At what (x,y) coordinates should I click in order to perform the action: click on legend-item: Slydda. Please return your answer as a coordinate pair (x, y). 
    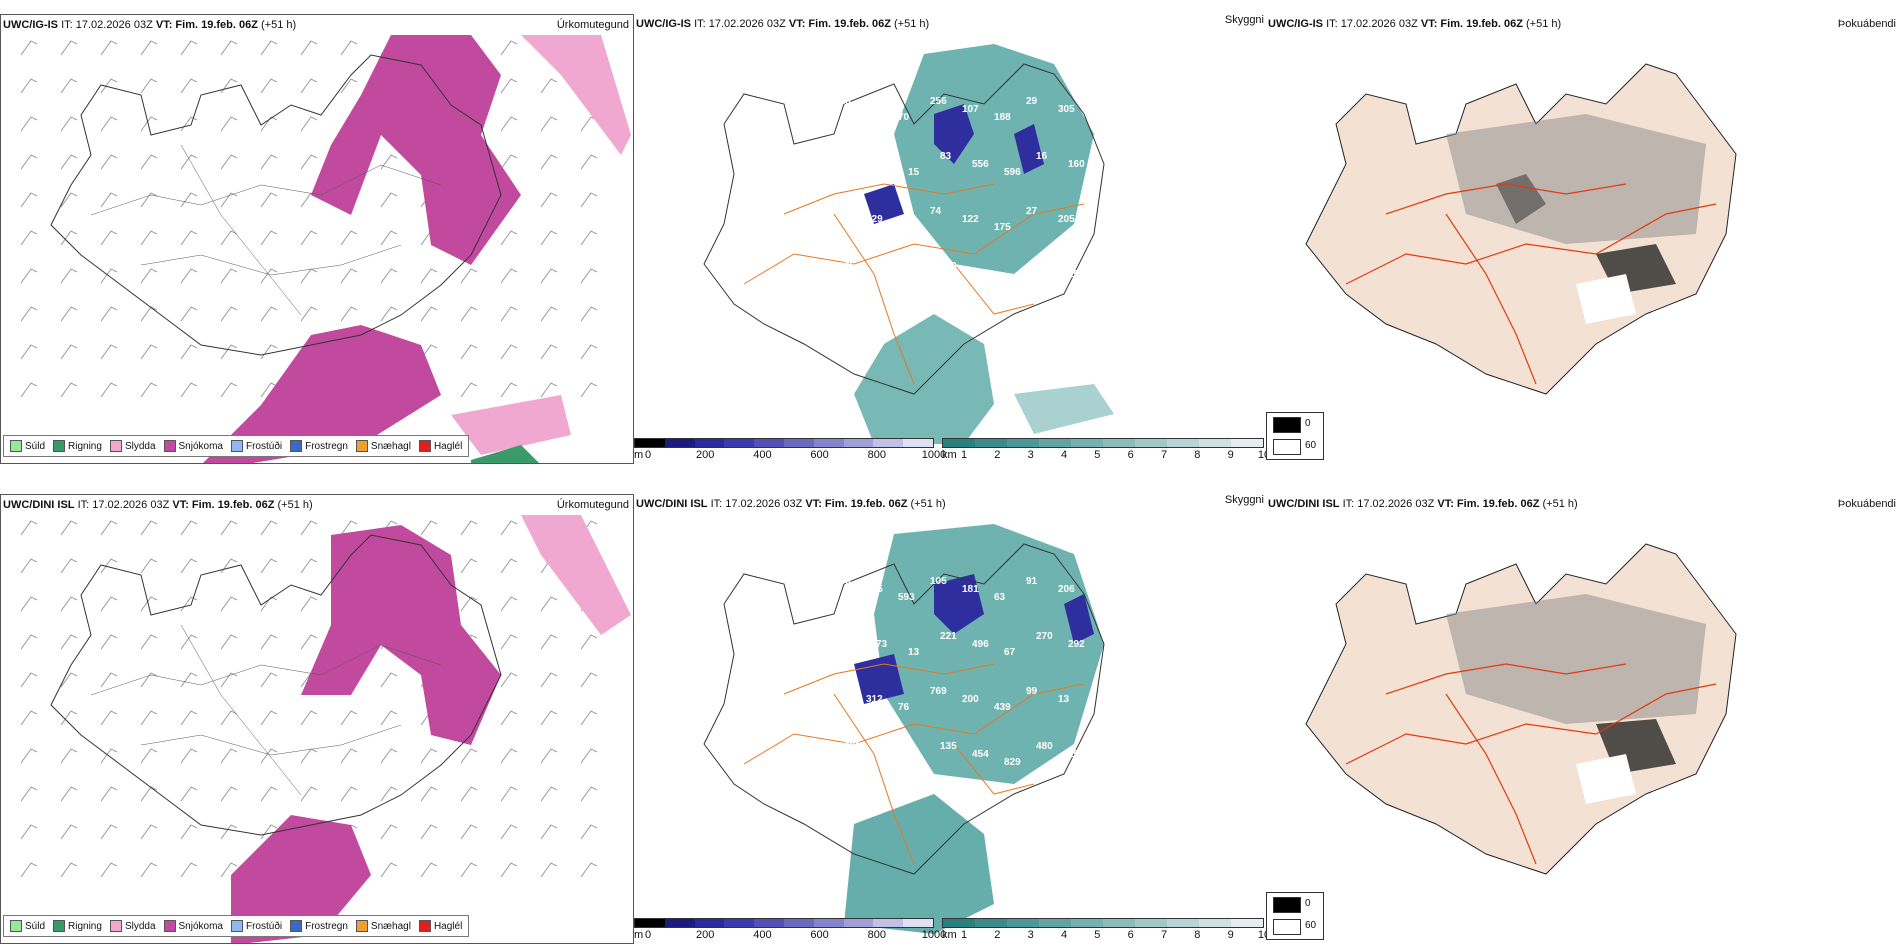
    Looking at the image, I should click on (132, 446).